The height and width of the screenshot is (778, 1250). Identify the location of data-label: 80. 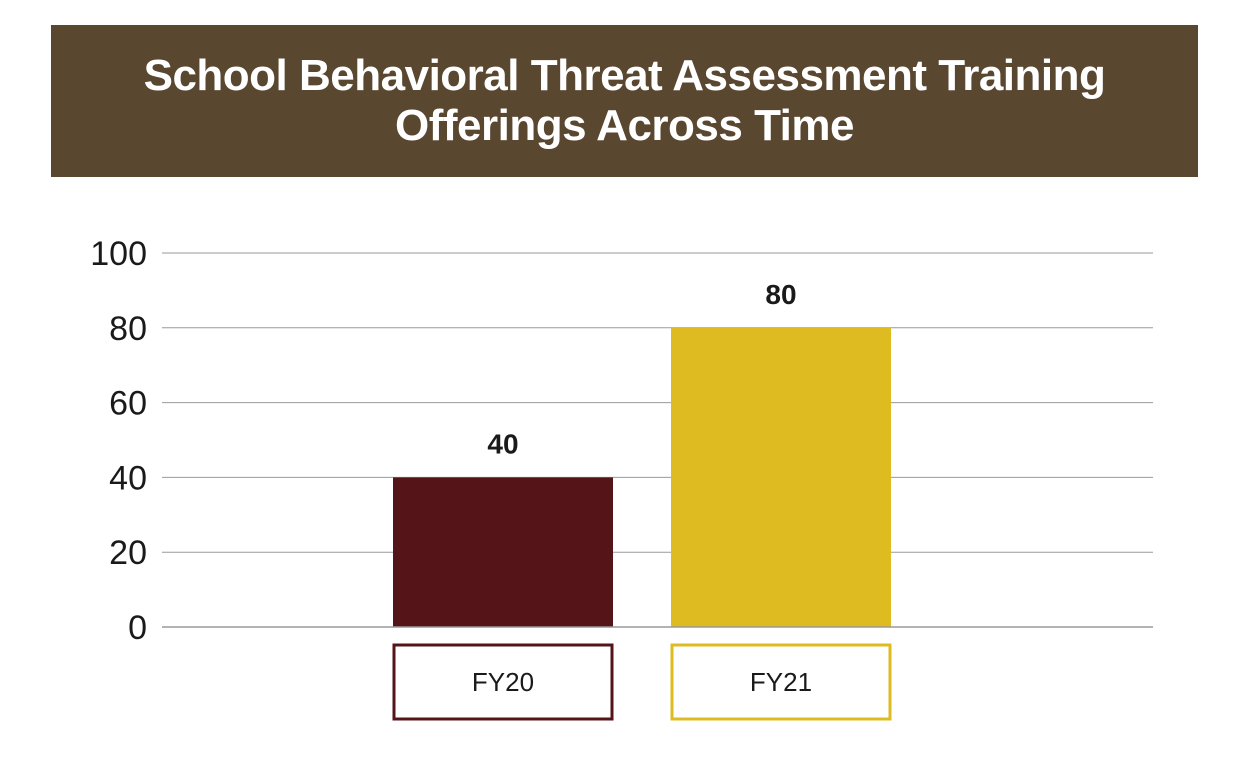
(780, 294).